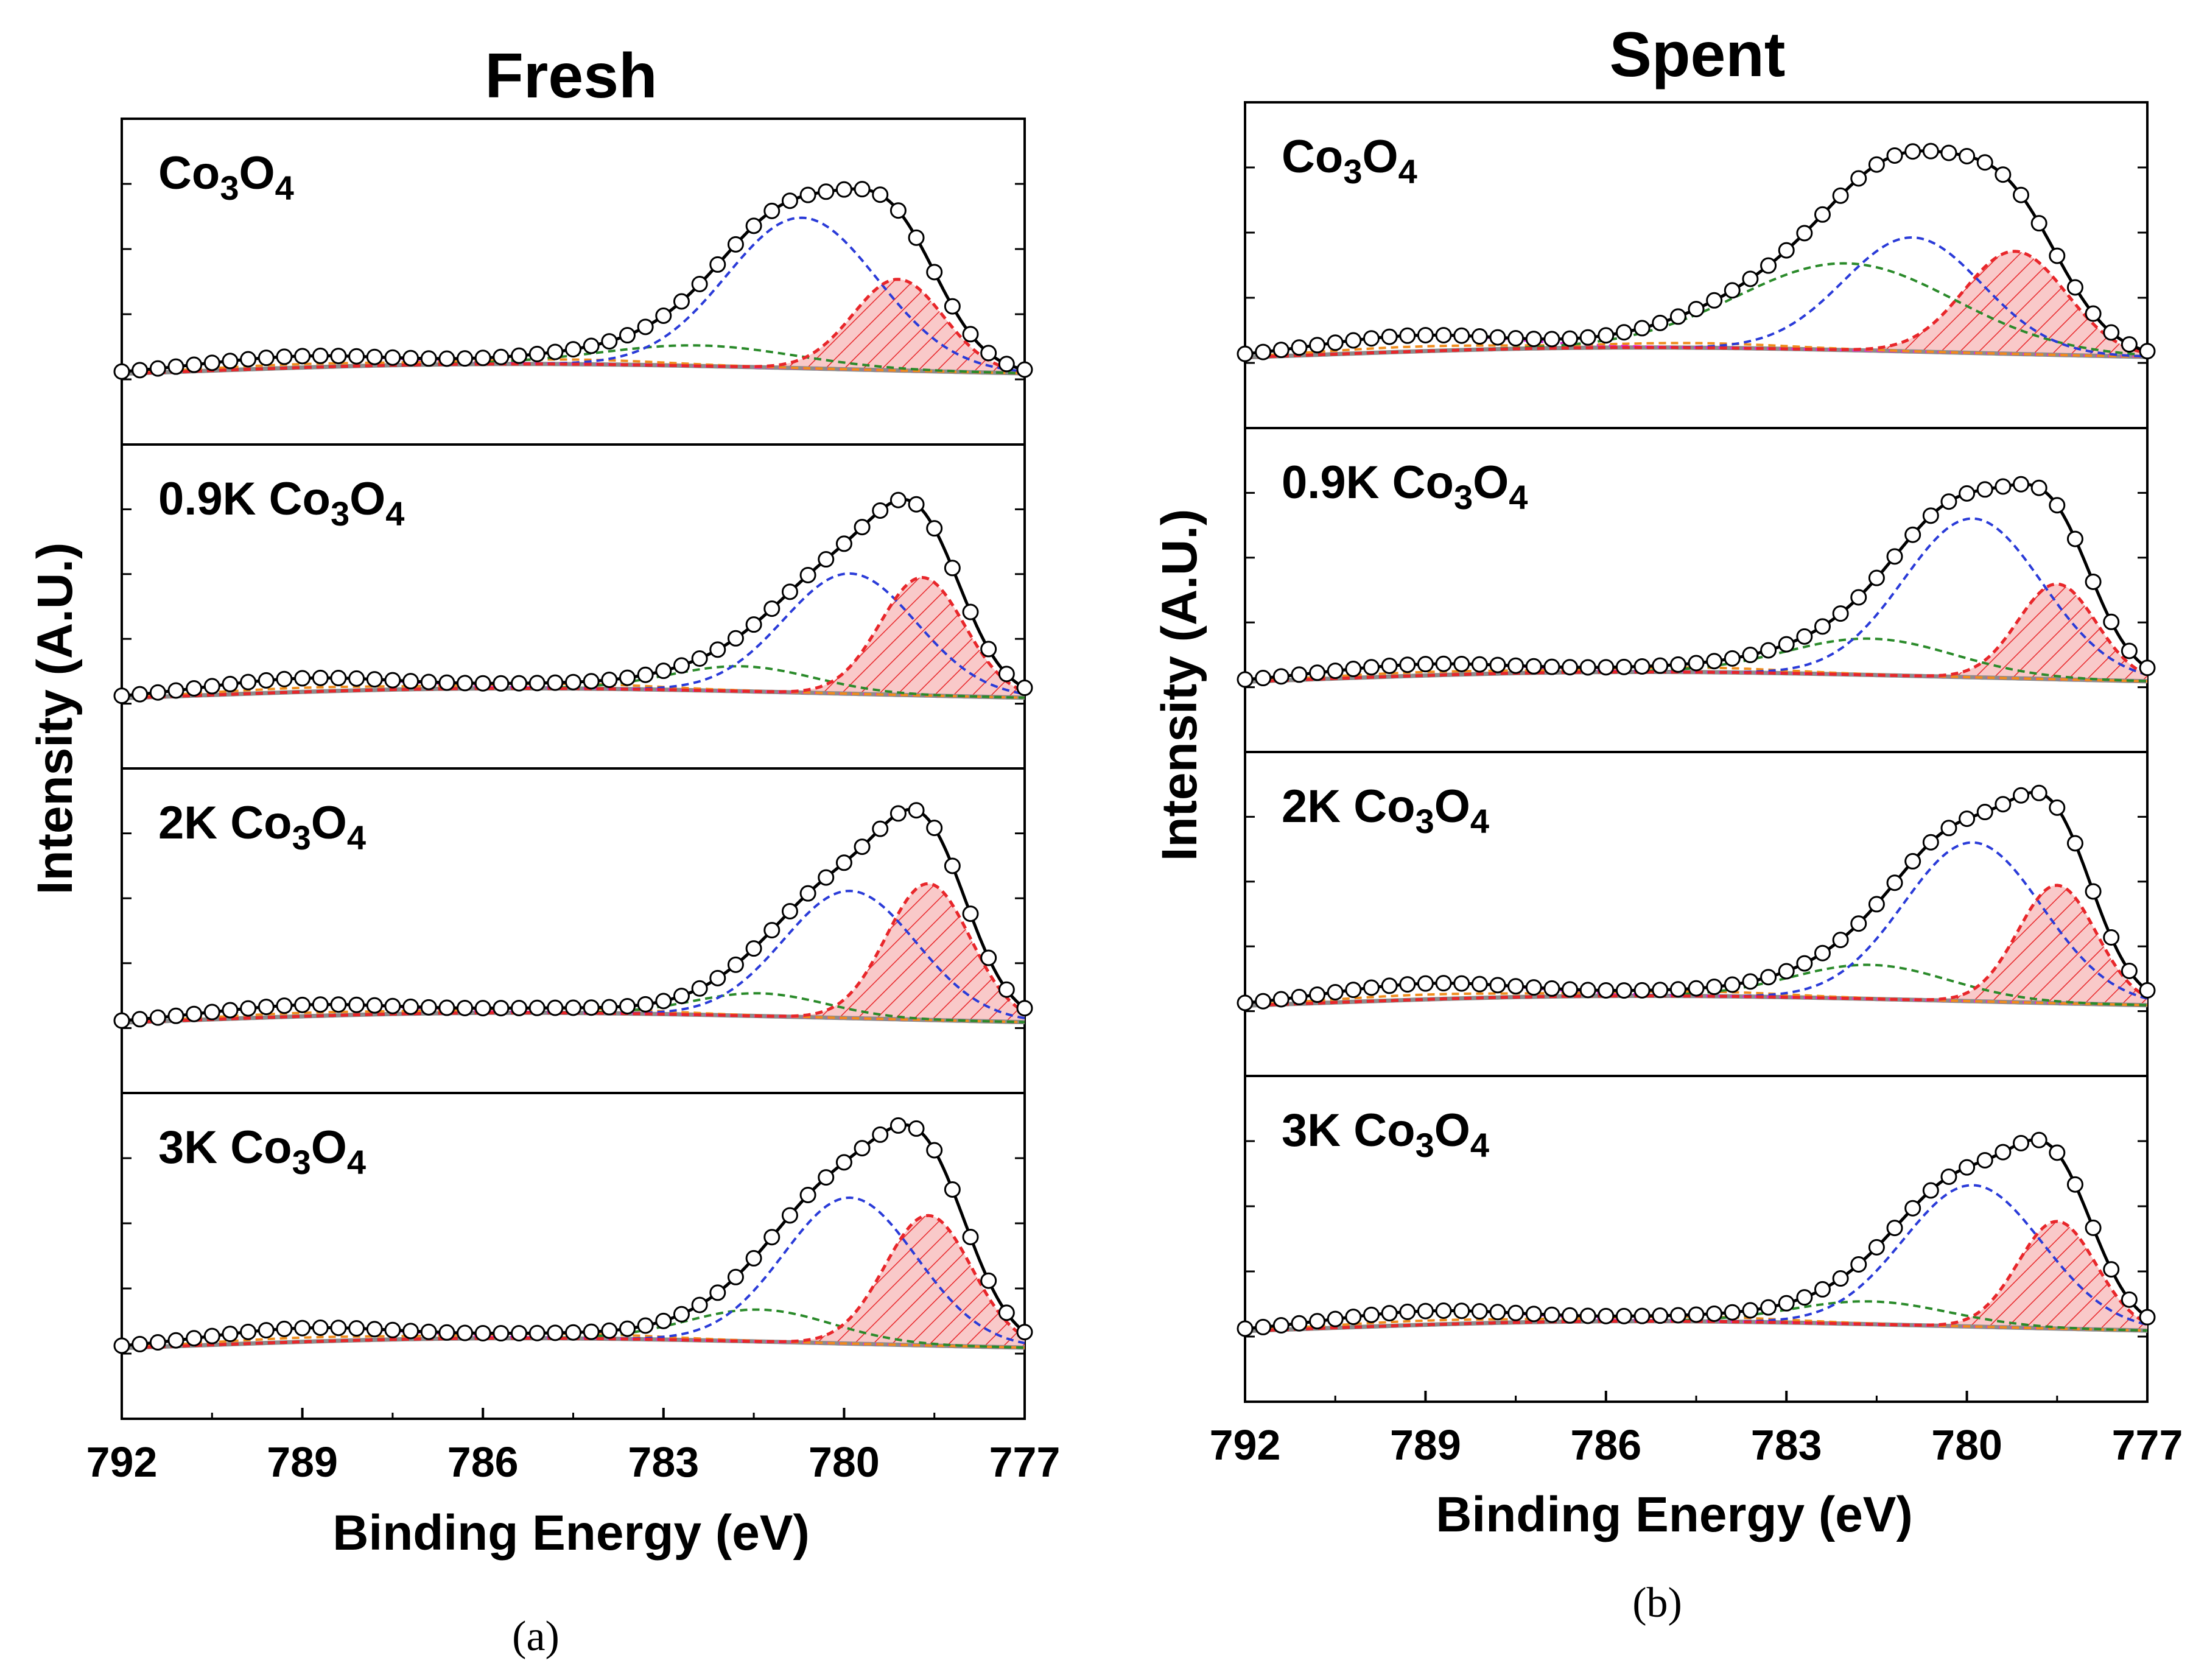 This screenshot has height=1680, width=2207. What do you see at coordinates (1025, 1462) in the screenshot?
I see `figure-a-xtick-label: 777` at bounding box center [1025, 1462].